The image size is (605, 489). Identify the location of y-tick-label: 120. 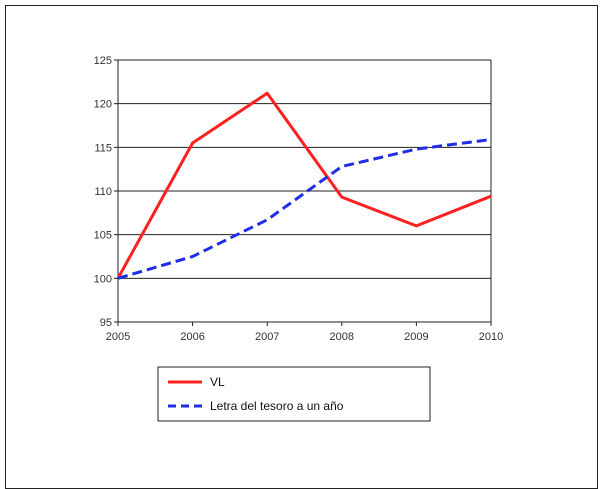
(103, 105).